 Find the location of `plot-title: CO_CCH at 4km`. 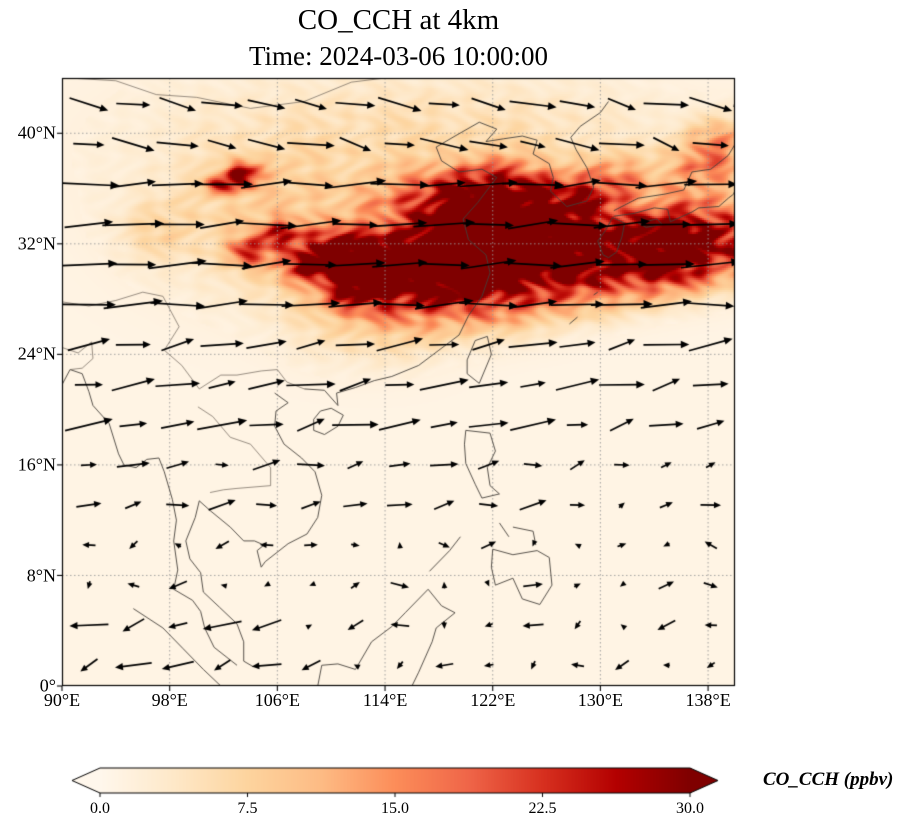

plot-title: CO_CCH at 4km is located at coordinates (398, 20).